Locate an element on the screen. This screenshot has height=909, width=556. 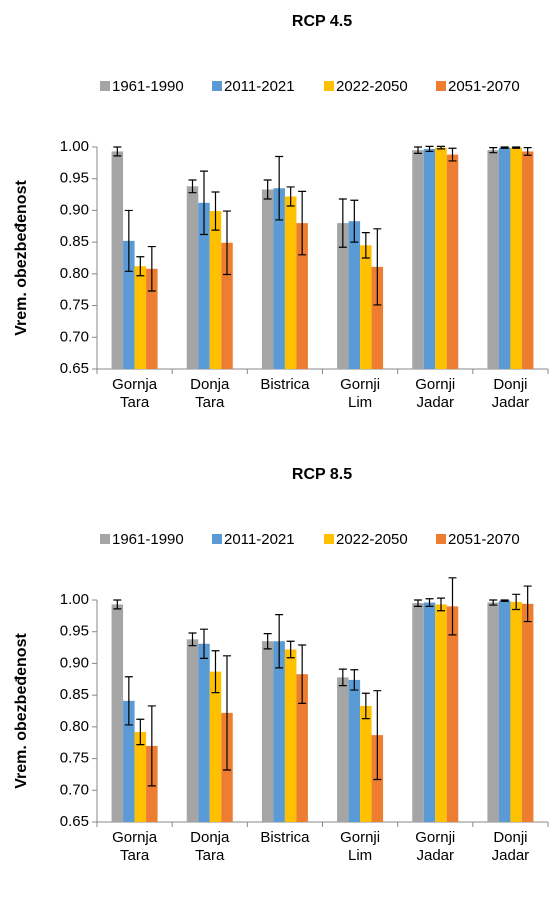
y-tick-label: 0.70 is located at coordinates (74, 336).